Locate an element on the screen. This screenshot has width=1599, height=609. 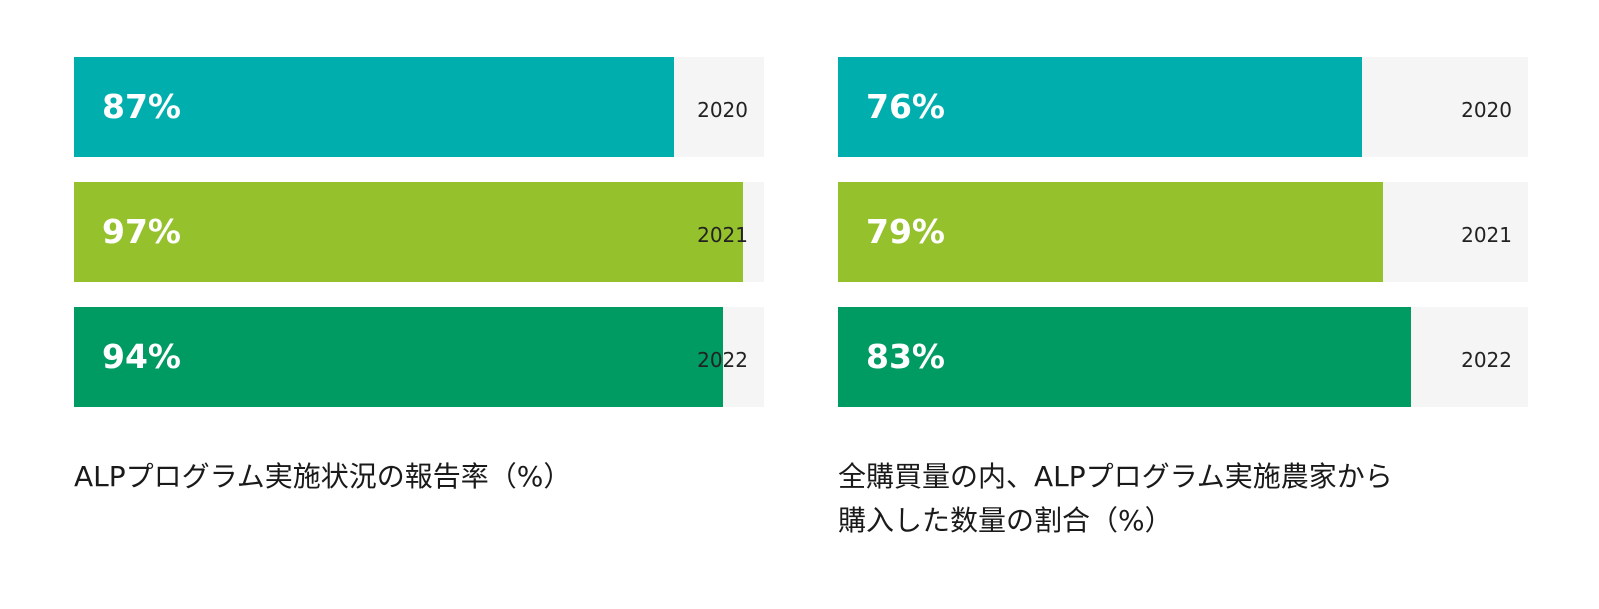
right-bar-track-2020: 76% 2020 is located at coordinates (1183, 107).